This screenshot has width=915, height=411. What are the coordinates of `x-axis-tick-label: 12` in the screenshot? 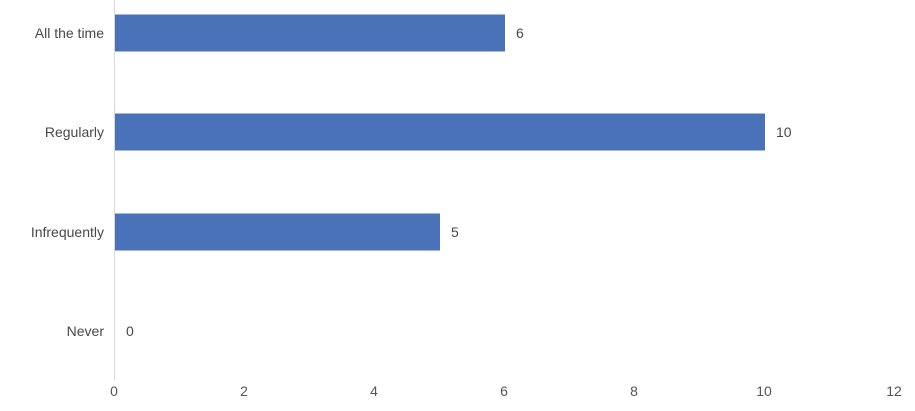 It's located at (894, 391).